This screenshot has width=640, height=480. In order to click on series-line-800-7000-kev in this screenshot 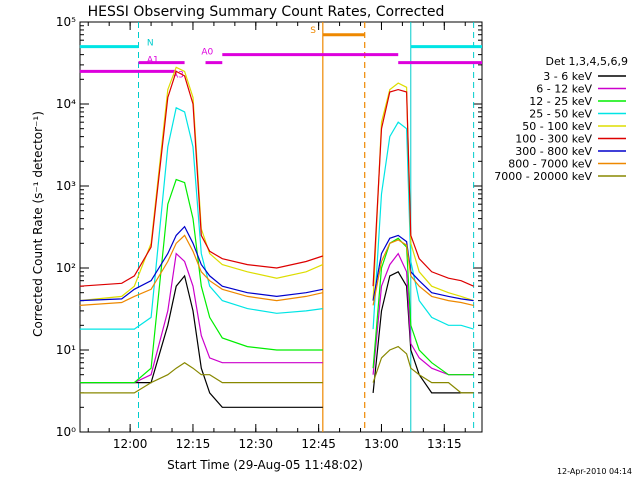, I will do `click(276, 270)`.